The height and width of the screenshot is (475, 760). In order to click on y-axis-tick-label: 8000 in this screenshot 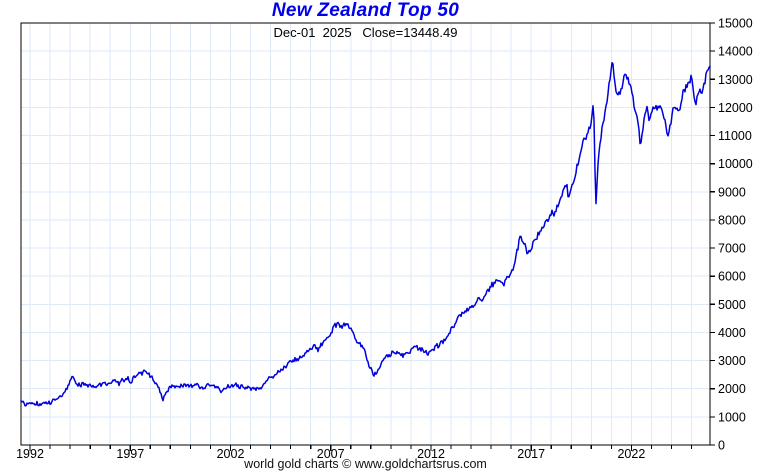, I will do `click(732, 220)`.